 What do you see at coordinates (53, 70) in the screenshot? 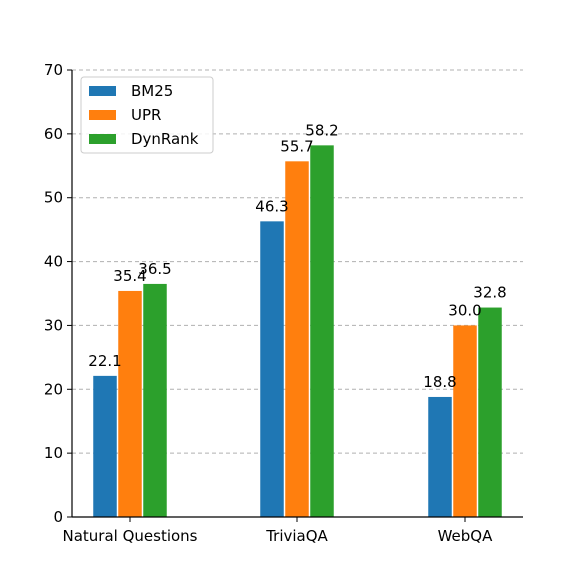
I see `y-tick-label: 70` at bounding box center [53, 70].